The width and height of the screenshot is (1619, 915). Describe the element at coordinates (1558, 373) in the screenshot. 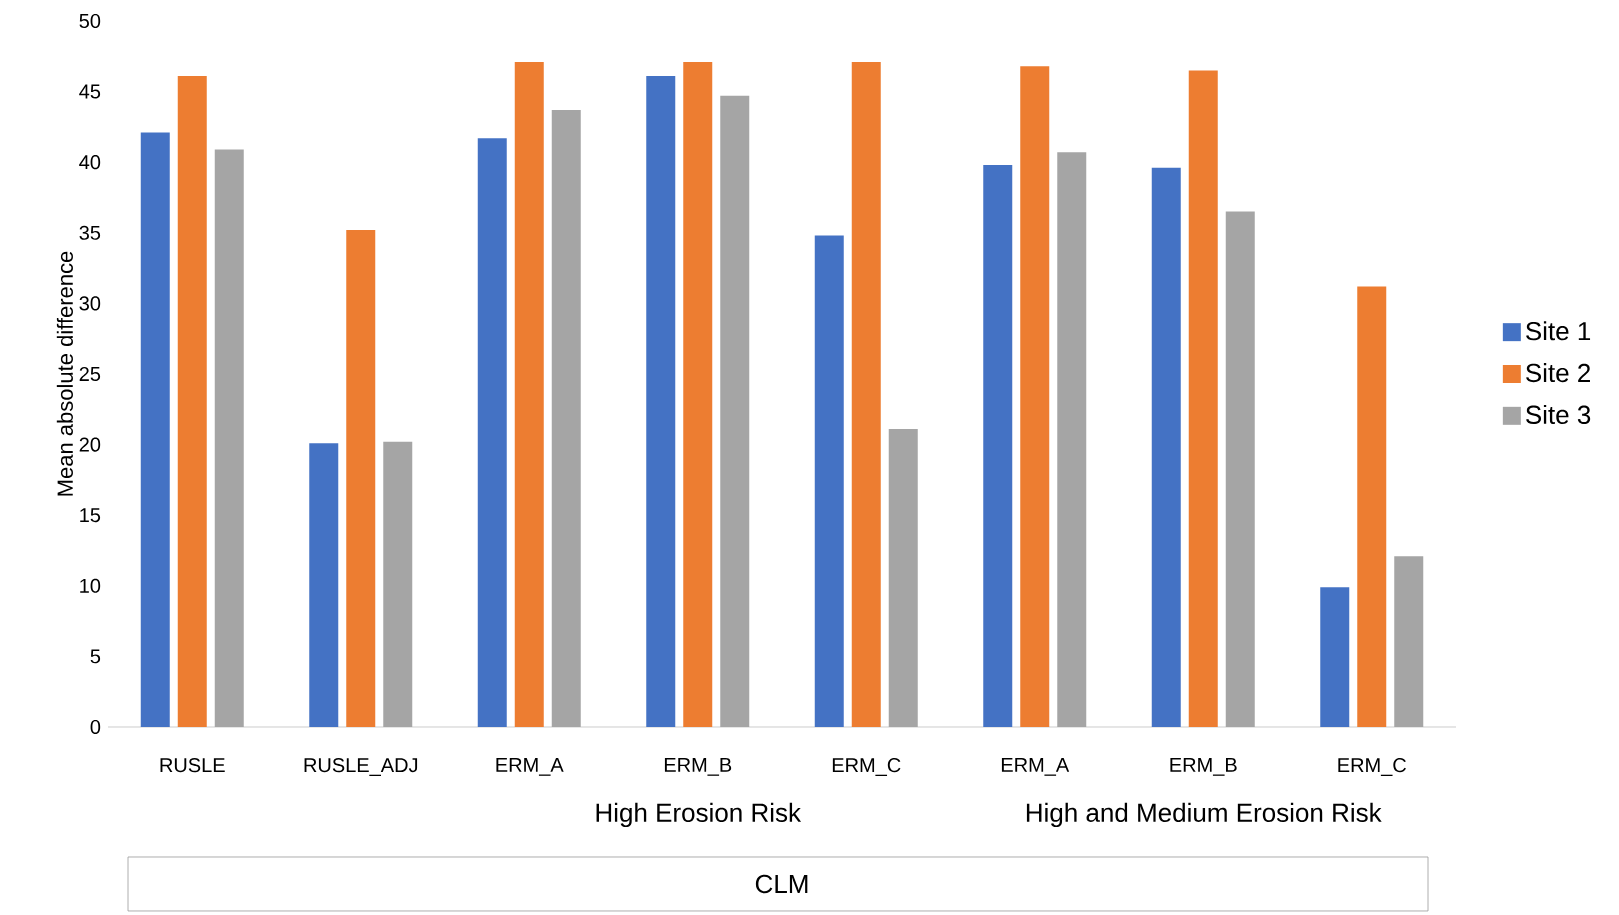

I see `legend-label: Site 2` at that location.